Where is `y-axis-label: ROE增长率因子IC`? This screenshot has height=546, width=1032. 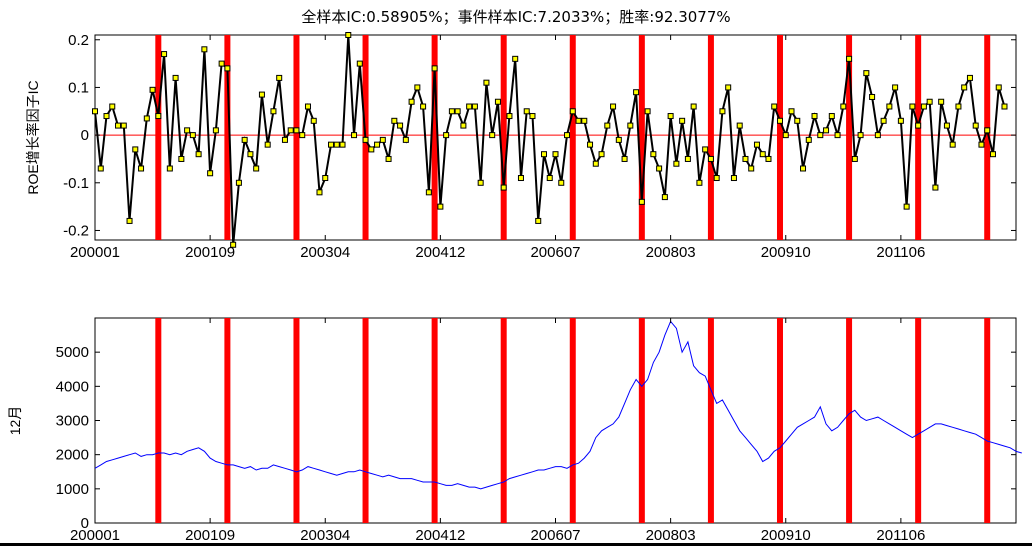 y-axis-label: ROE增长率因子IC is located at coordinates (33, 137).